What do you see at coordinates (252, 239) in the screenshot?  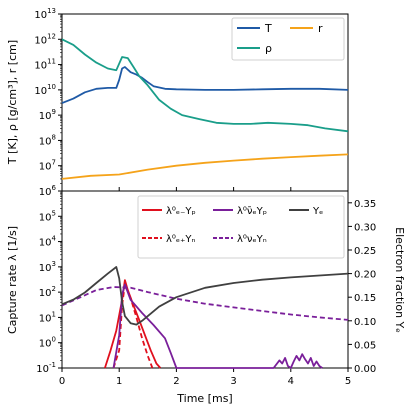 I see `legend-label: λ⁰νₑYₙ` at bounding box center [252, 239].